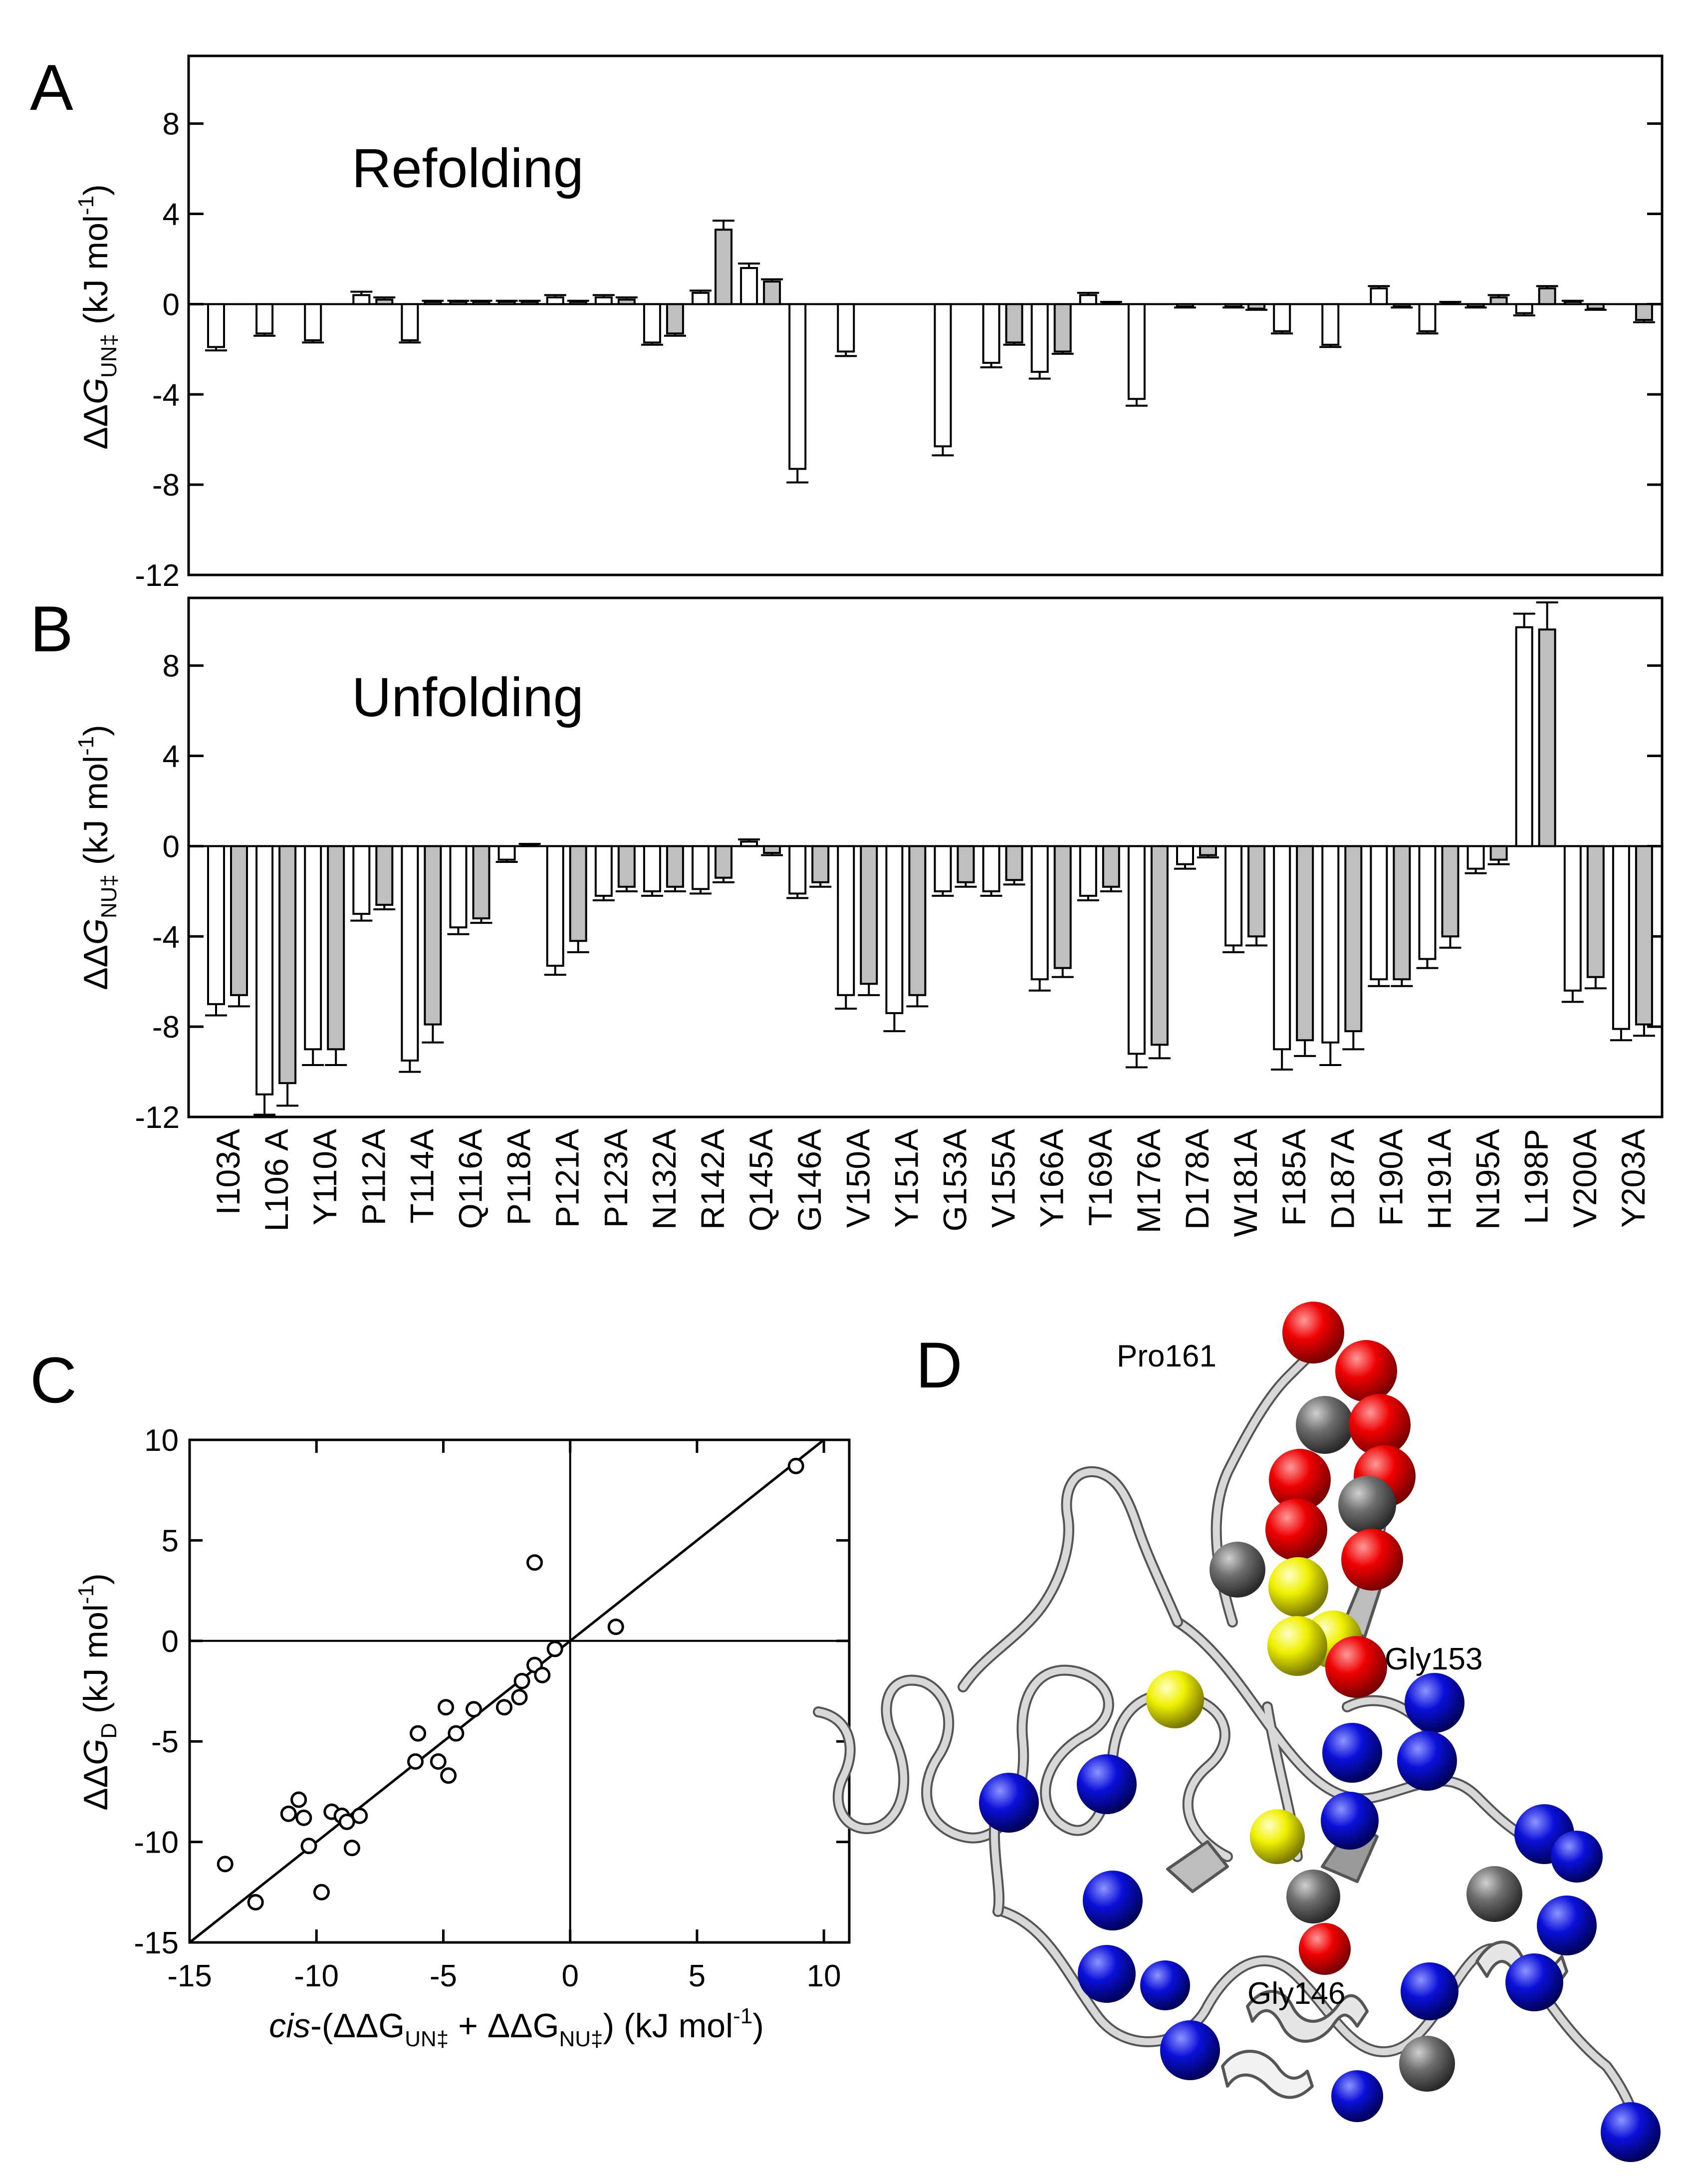 This screenshot has width=1695, height=2184. I want to click on category-label: D178A, so click(1197, 1179).